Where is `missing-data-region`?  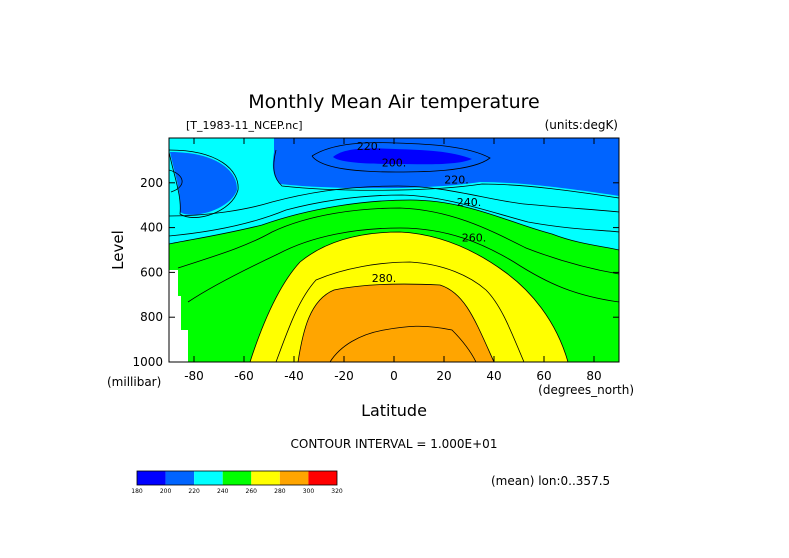 missing-data-region is located at coordinates (178, 316).